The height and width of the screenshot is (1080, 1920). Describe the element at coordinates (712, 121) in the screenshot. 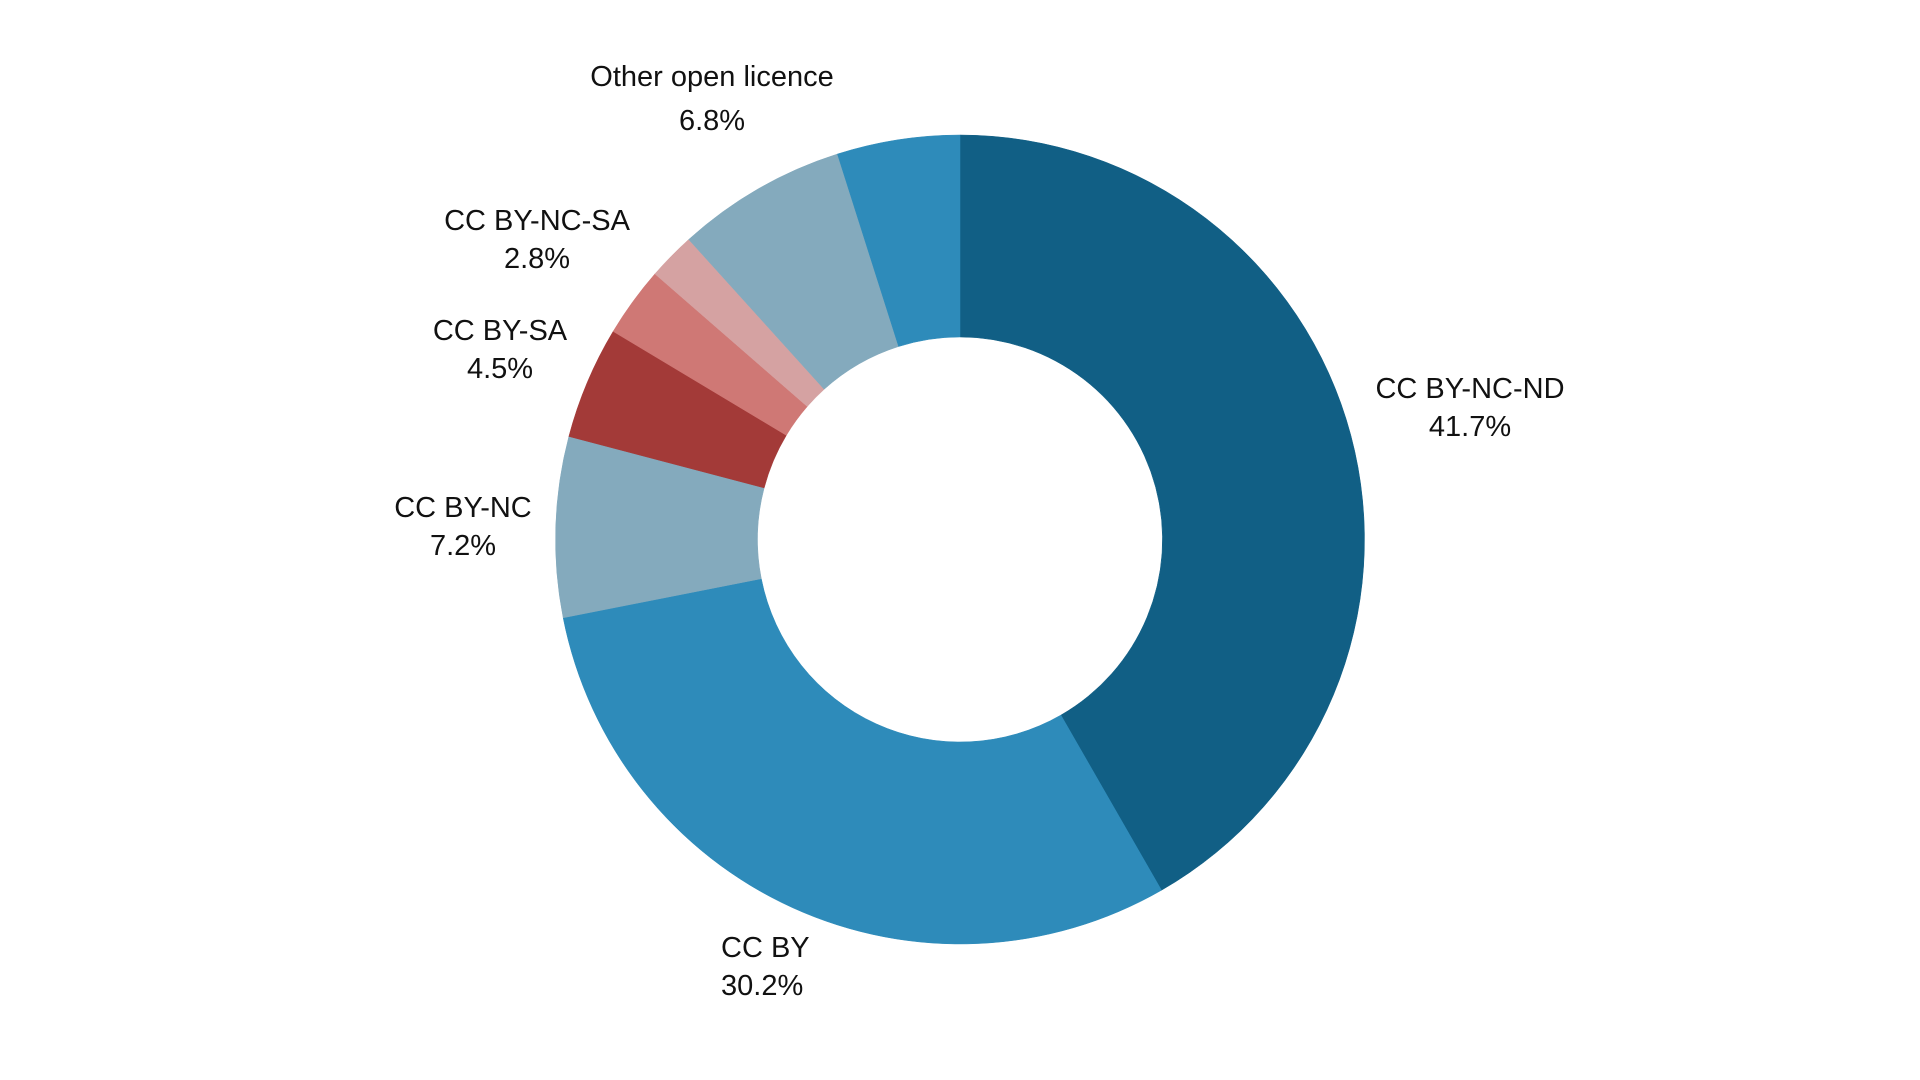

I see `slice-label-value: 6.8%` at that location.